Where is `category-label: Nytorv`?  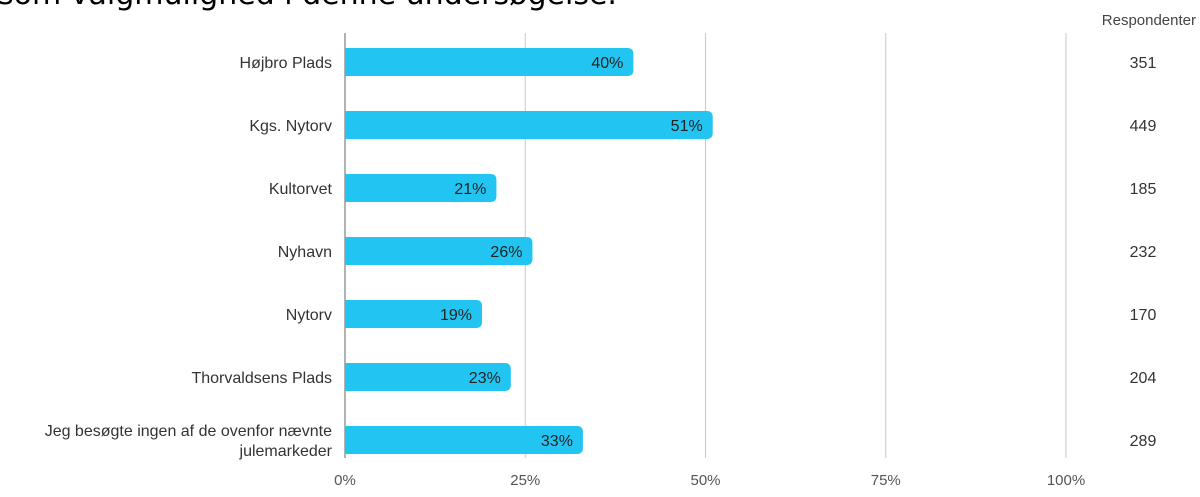 category-label: Nytorv is located at coordinates (309, 315).